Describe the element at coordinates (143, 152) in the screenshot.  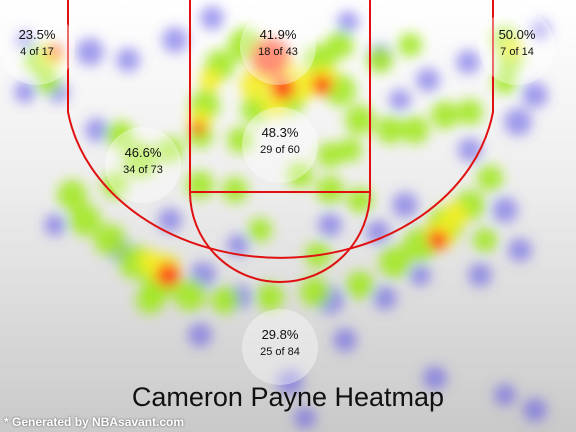
I see `zone-pct: 46.6%` at that location.